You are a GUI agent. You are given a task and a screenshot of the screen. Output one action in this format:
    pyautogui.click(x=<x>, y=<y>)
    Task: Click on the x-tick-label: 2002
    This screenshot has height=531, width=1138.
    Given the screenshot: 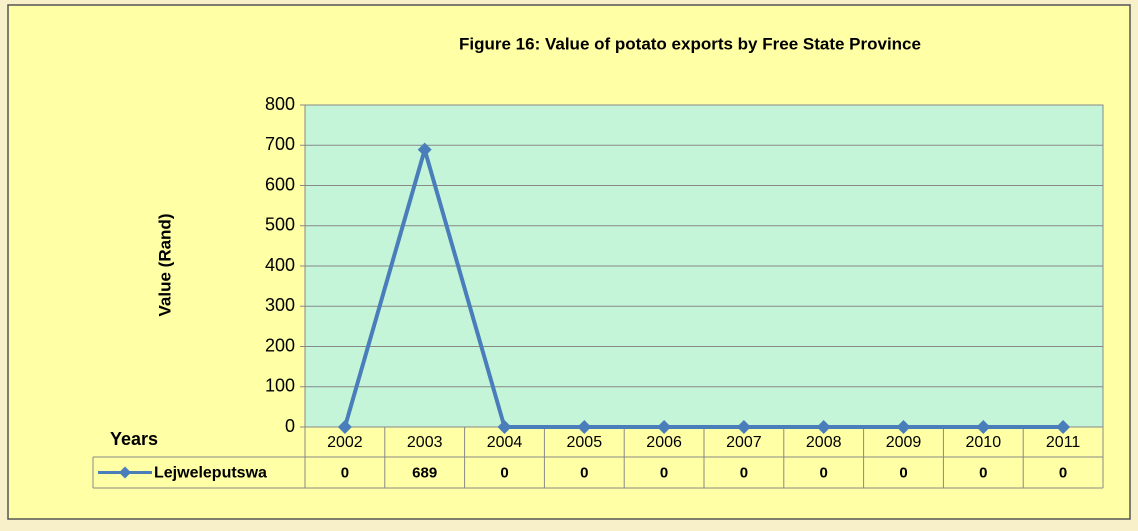 What is the action you would take?
    pyautogui.click(x=345, y=442)
    